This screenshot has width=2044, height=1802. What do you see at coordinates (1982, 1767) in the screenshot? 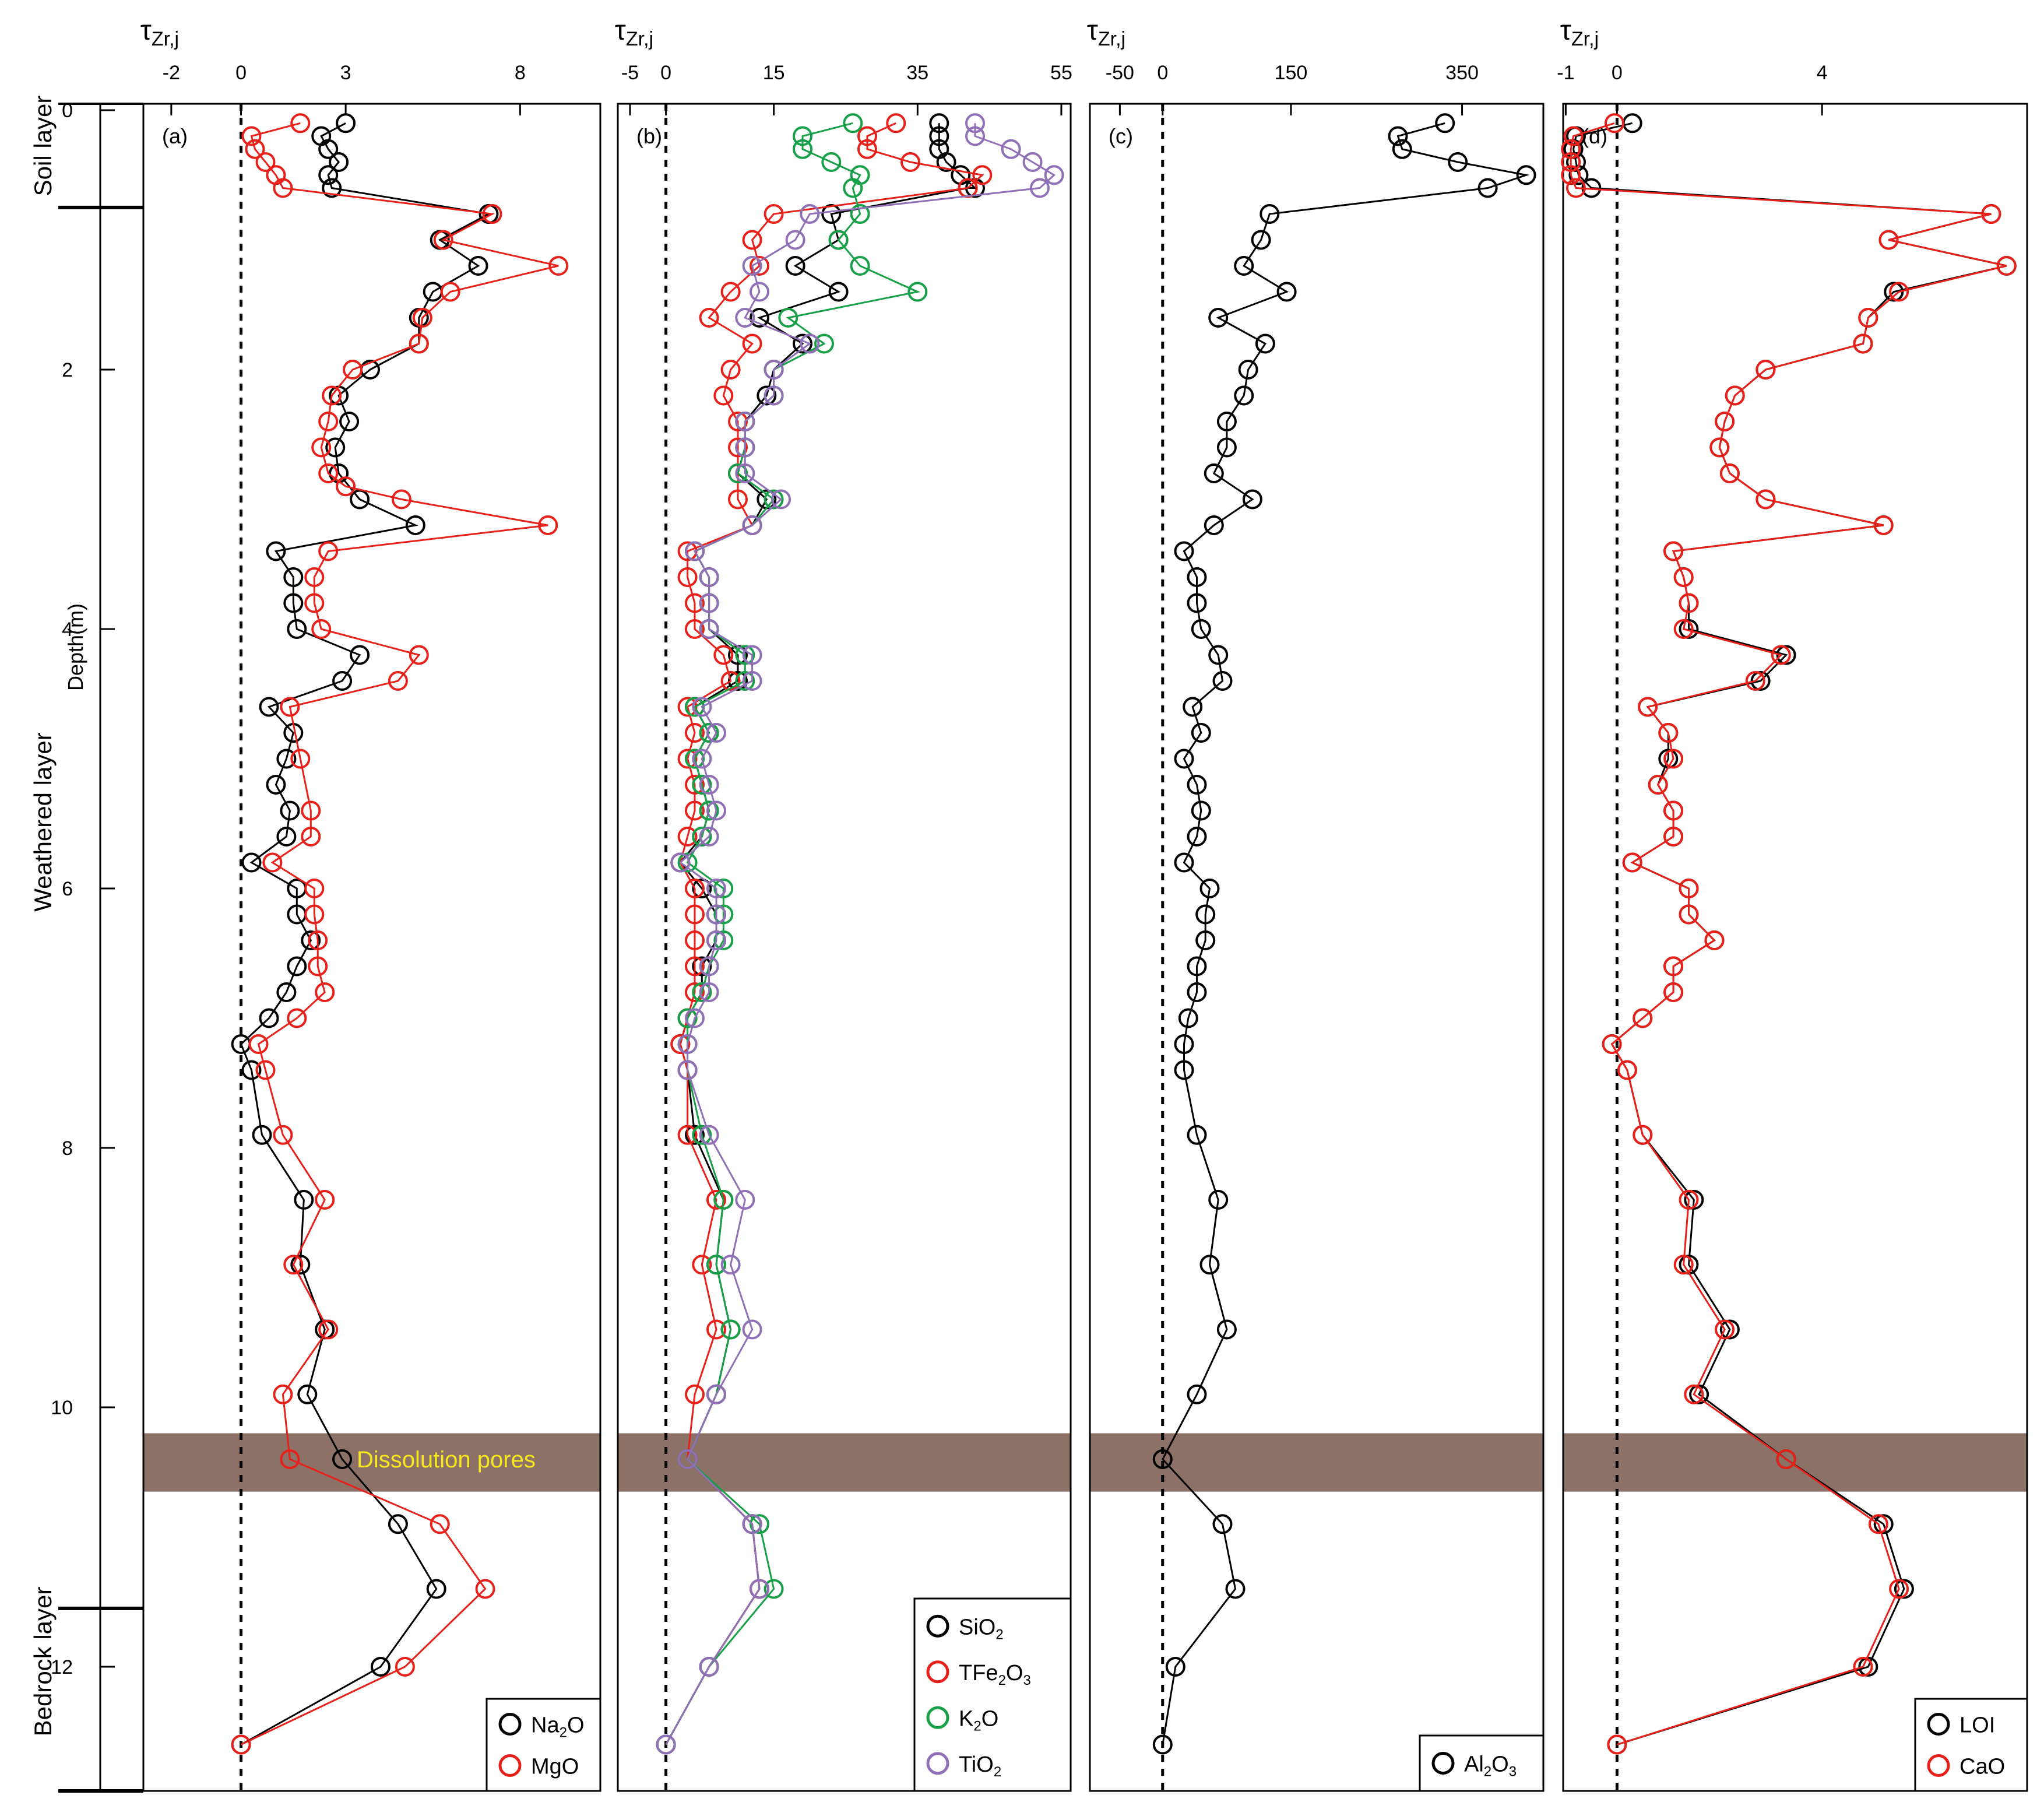
I see `legend-label: CaO` at bounding box center [1982, 1767].